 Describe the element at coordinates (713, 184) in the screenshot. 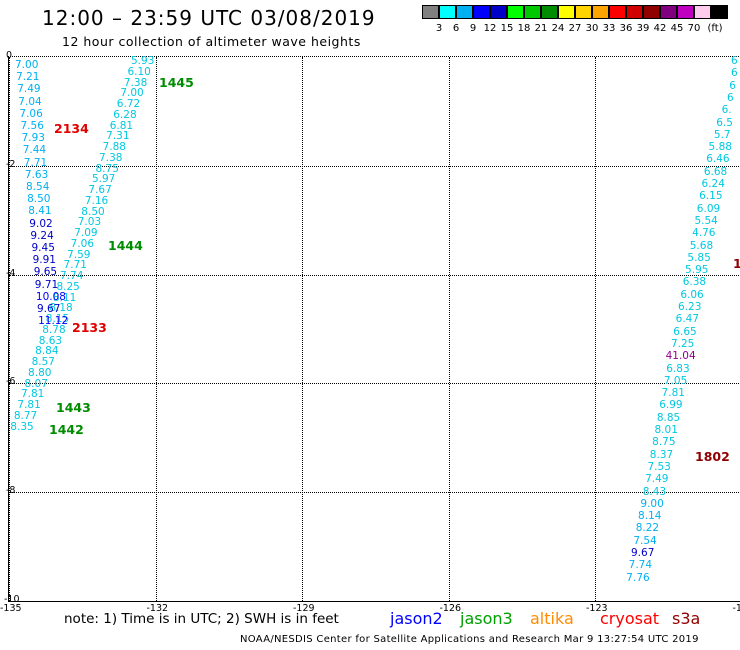

I see `wave-height-value: 6.24` at that location.